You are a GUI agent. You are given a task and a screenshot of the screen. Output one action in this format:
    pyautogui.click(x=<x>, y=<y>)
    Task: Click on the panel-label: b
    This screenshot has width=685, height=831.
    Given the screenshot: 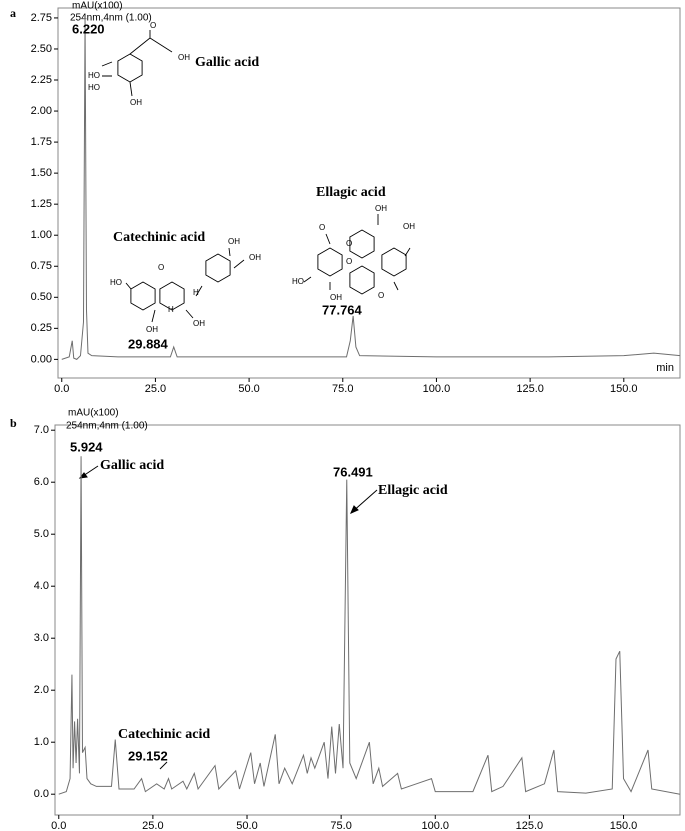 What is the action you would take?
    pyautogui.click(x=13, y=423)
    